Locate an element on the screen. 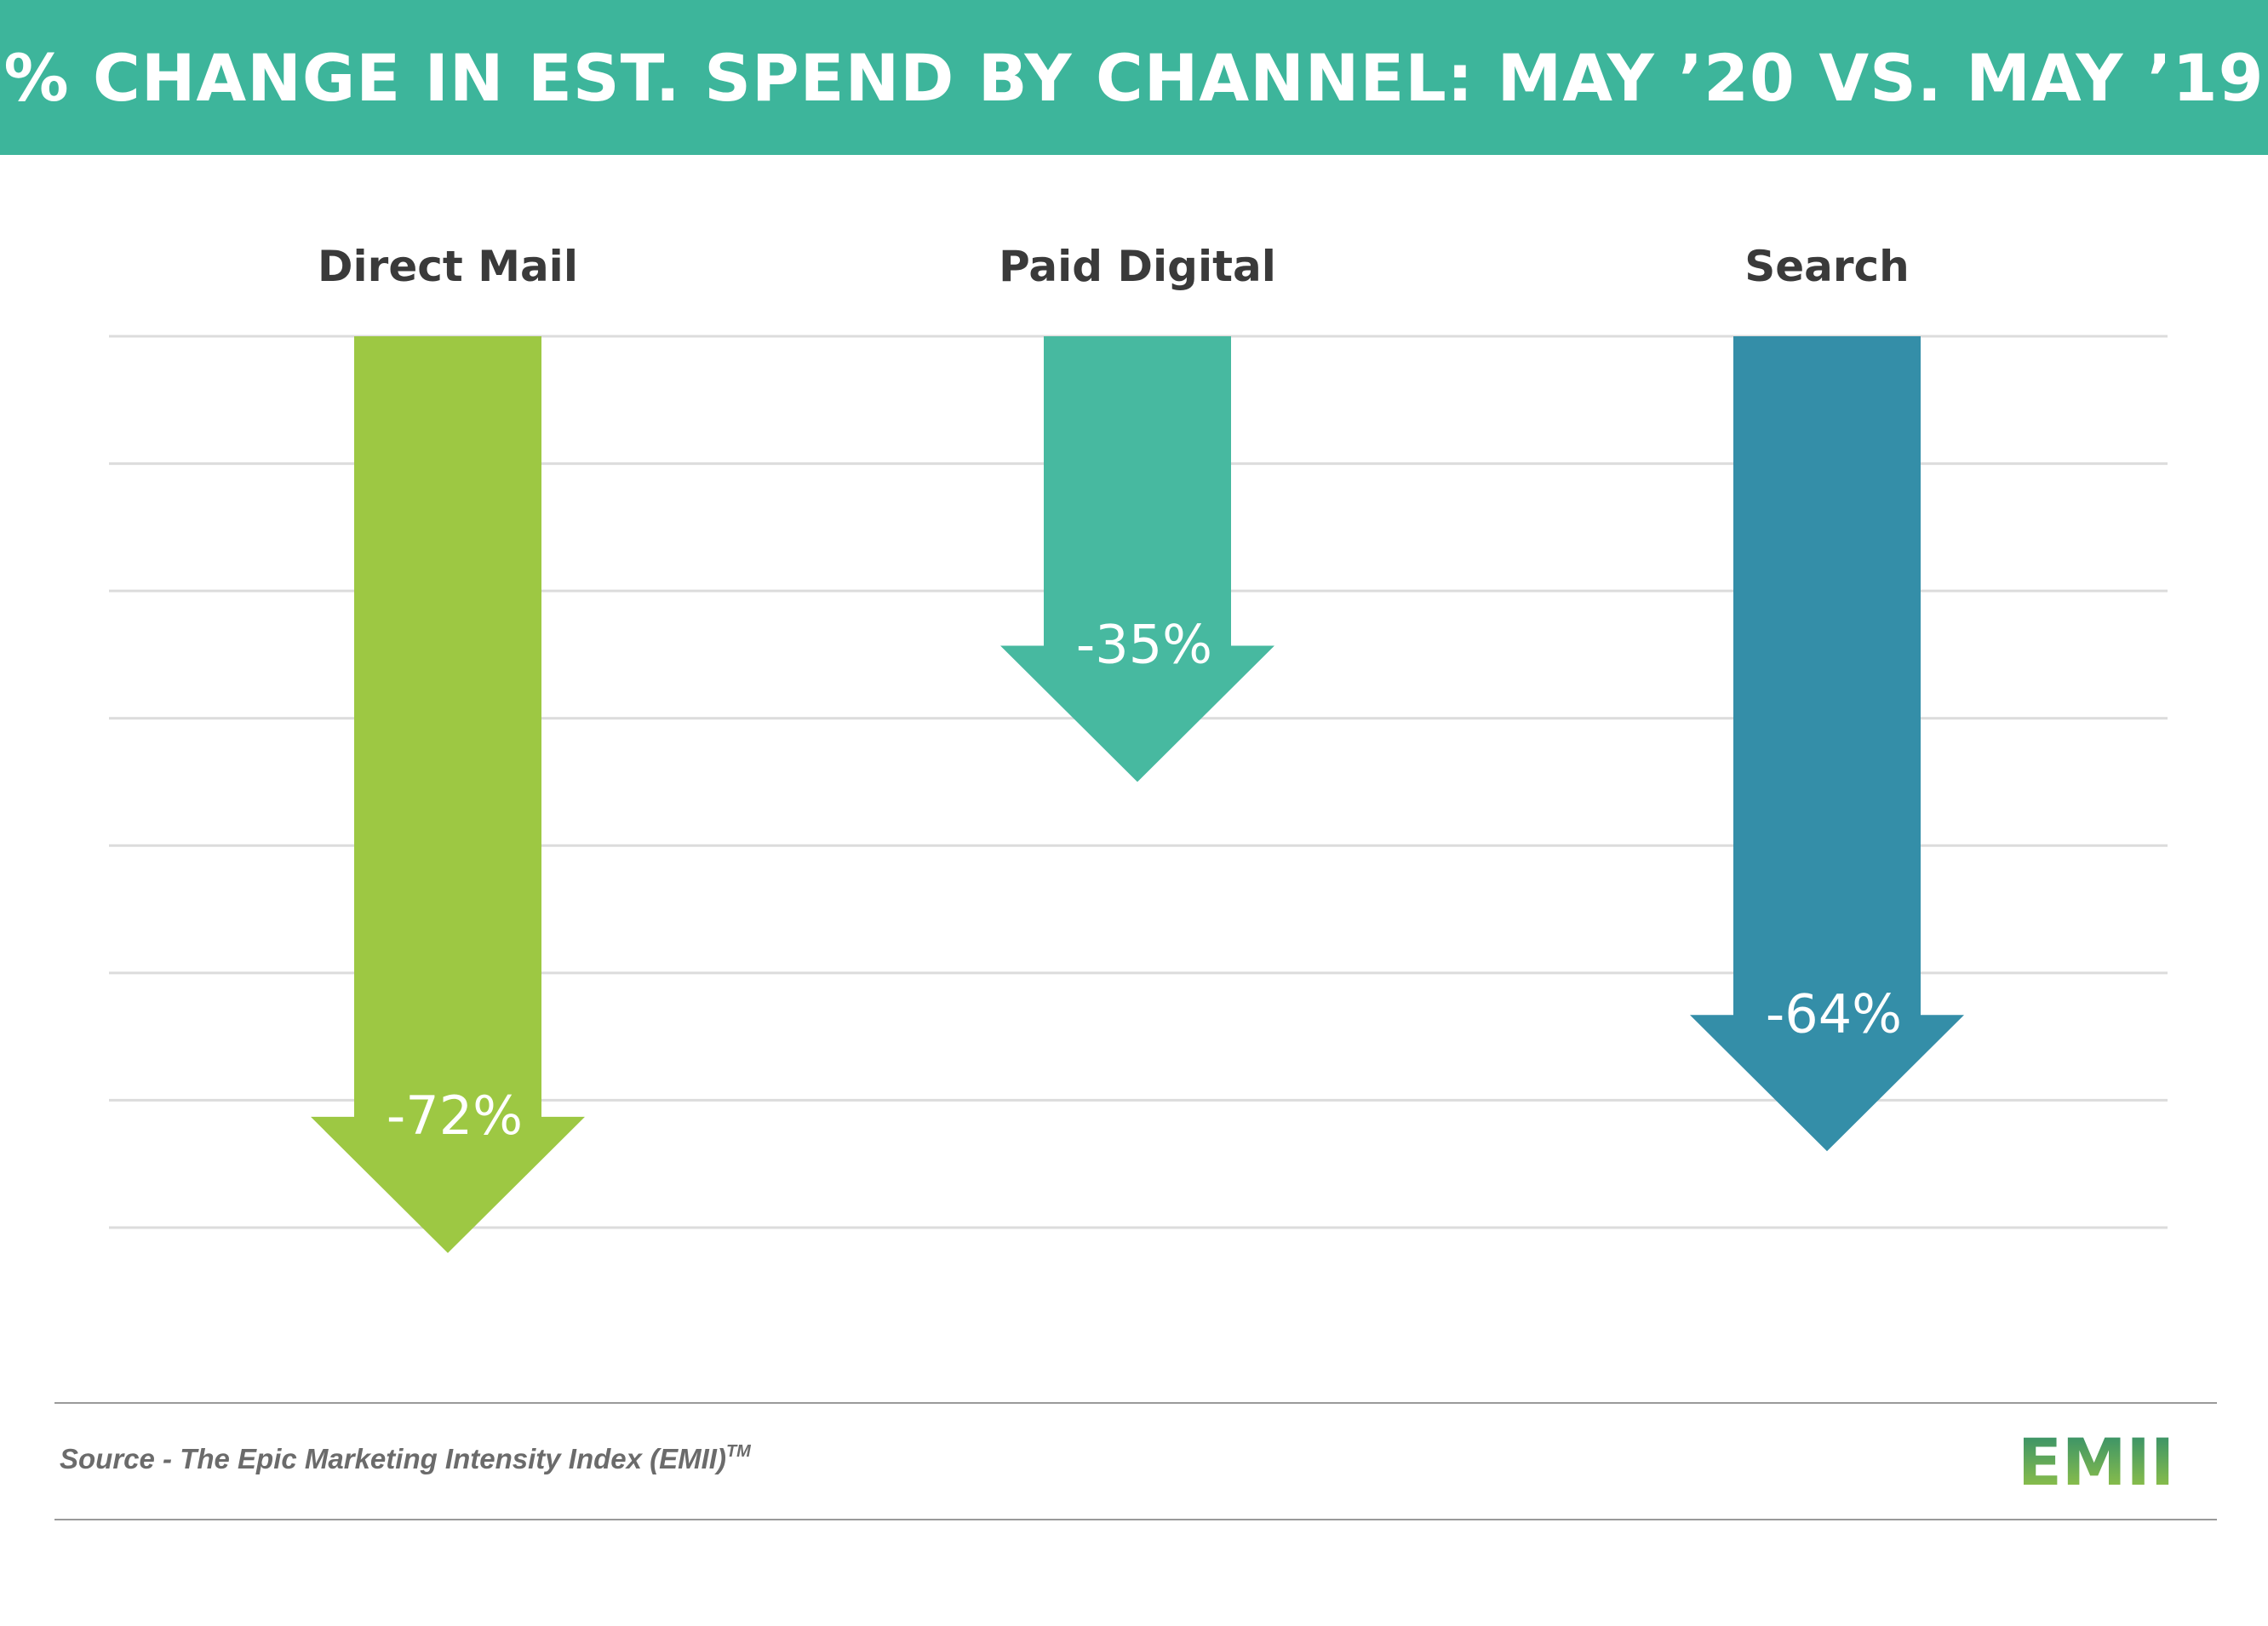 The image size is (2268, 1626). category-label: Search is located at coordinates (1827, 267).